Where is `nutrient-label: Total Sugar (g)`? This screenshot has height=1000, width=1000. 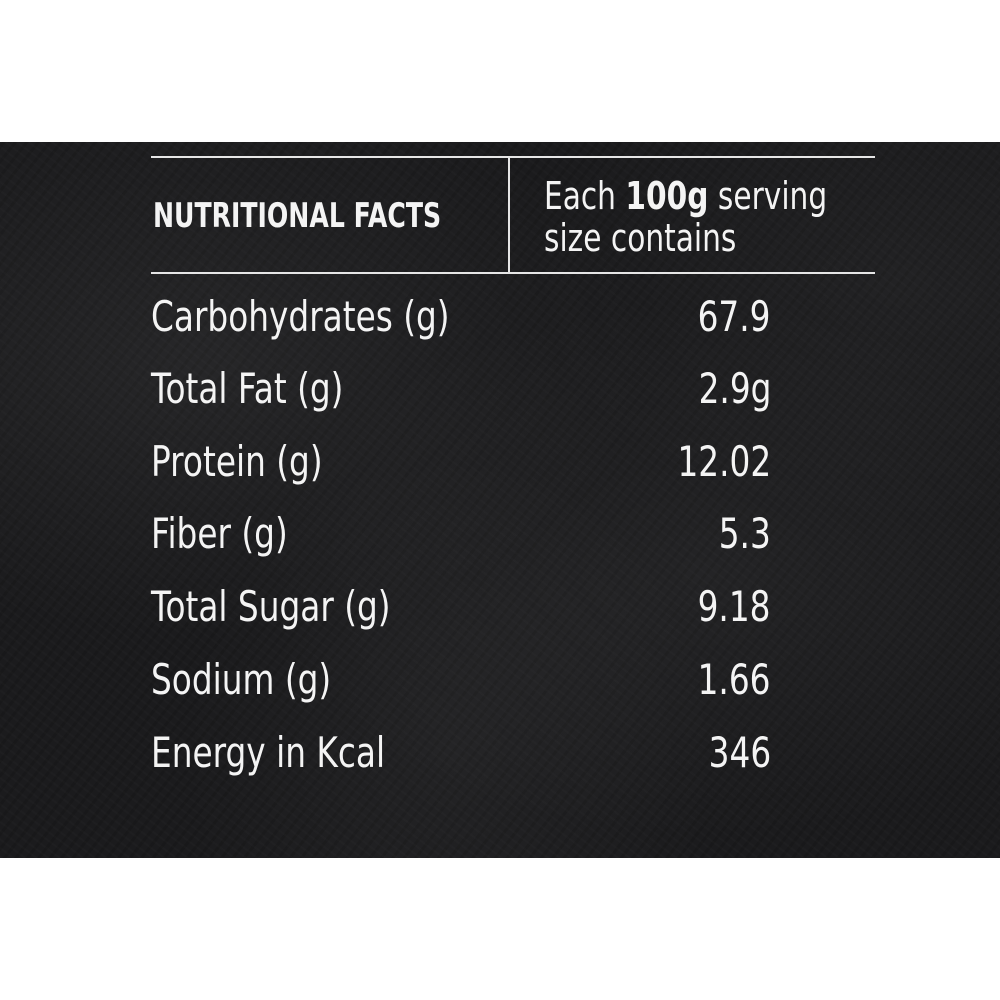 nutrient-label: Total Sugar (g) is located at coordinates (271, 606).